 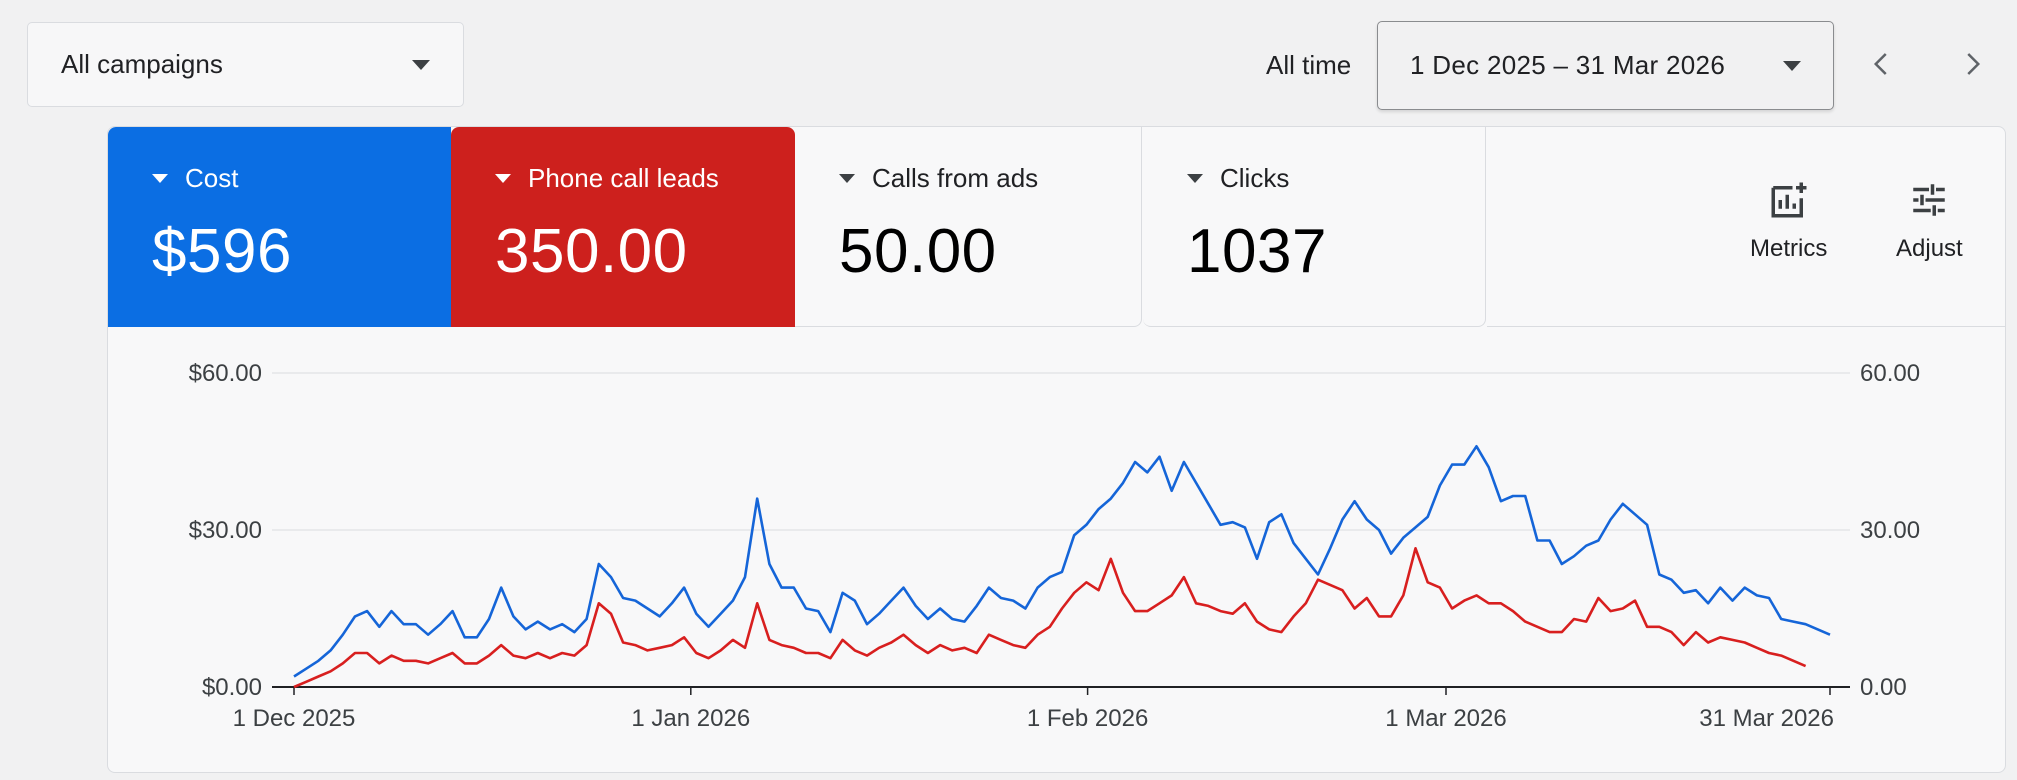 I want to click on add-chart-icon, so click(x=1789, y=200).